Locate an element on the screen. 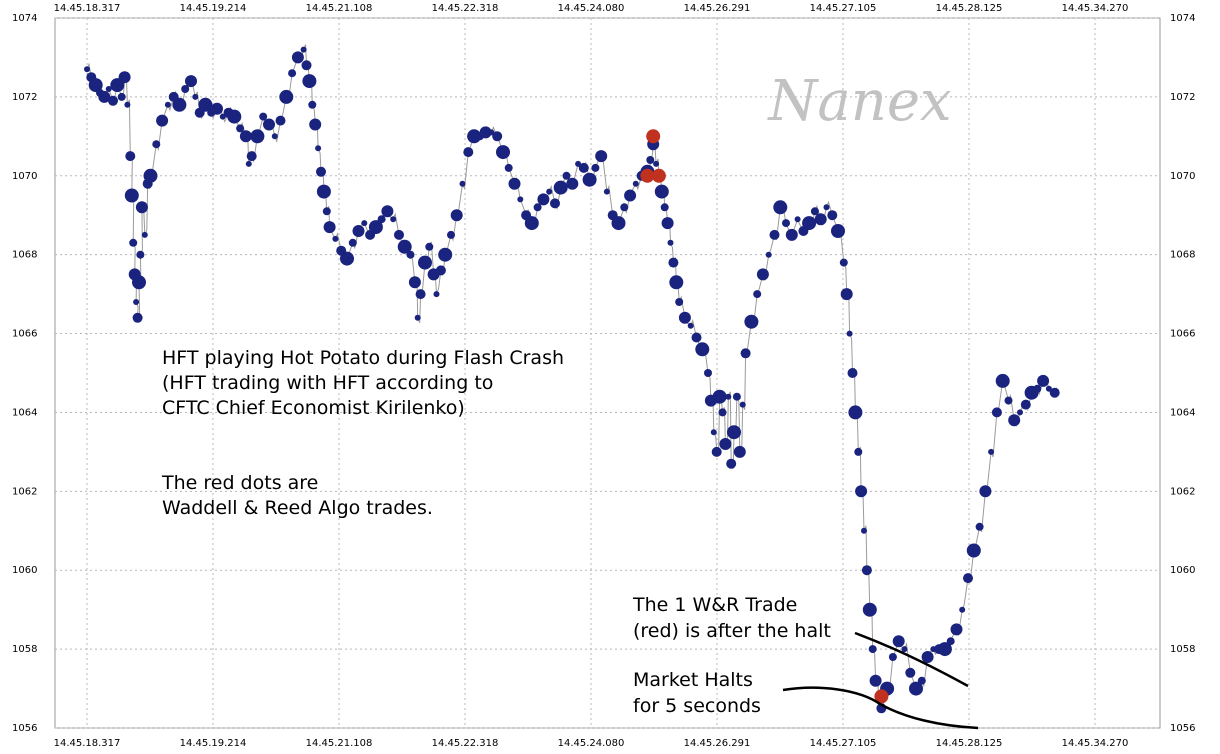  x-tick-label-top: 14.45.34.270 is located at coordinates (1095, 8).